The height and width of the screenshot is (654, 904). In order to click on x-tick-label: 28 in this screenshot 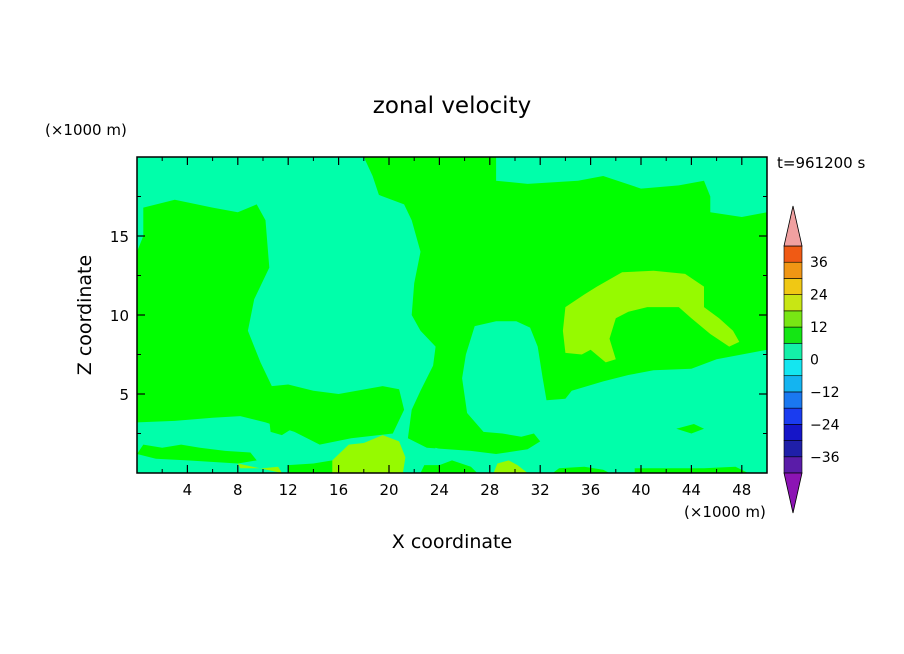, I will do `click(489, 490)`.